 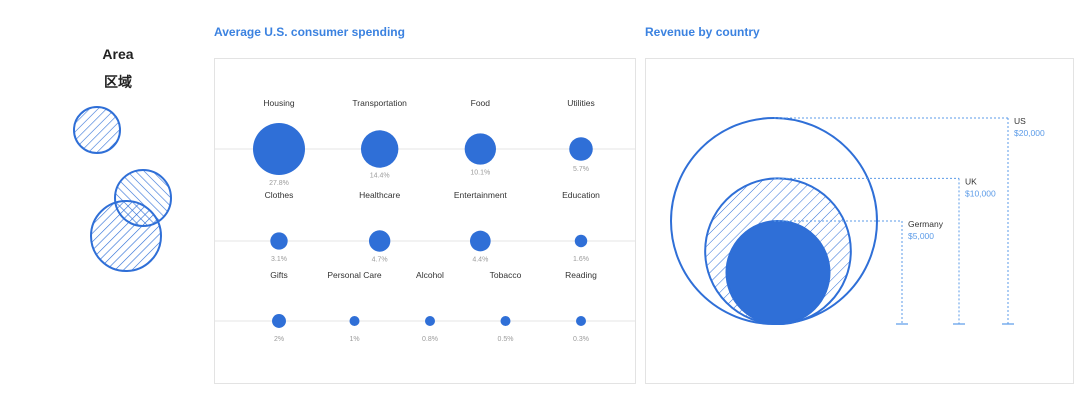 I want to click on area-legend-illustration, so click(x=122, y=189).